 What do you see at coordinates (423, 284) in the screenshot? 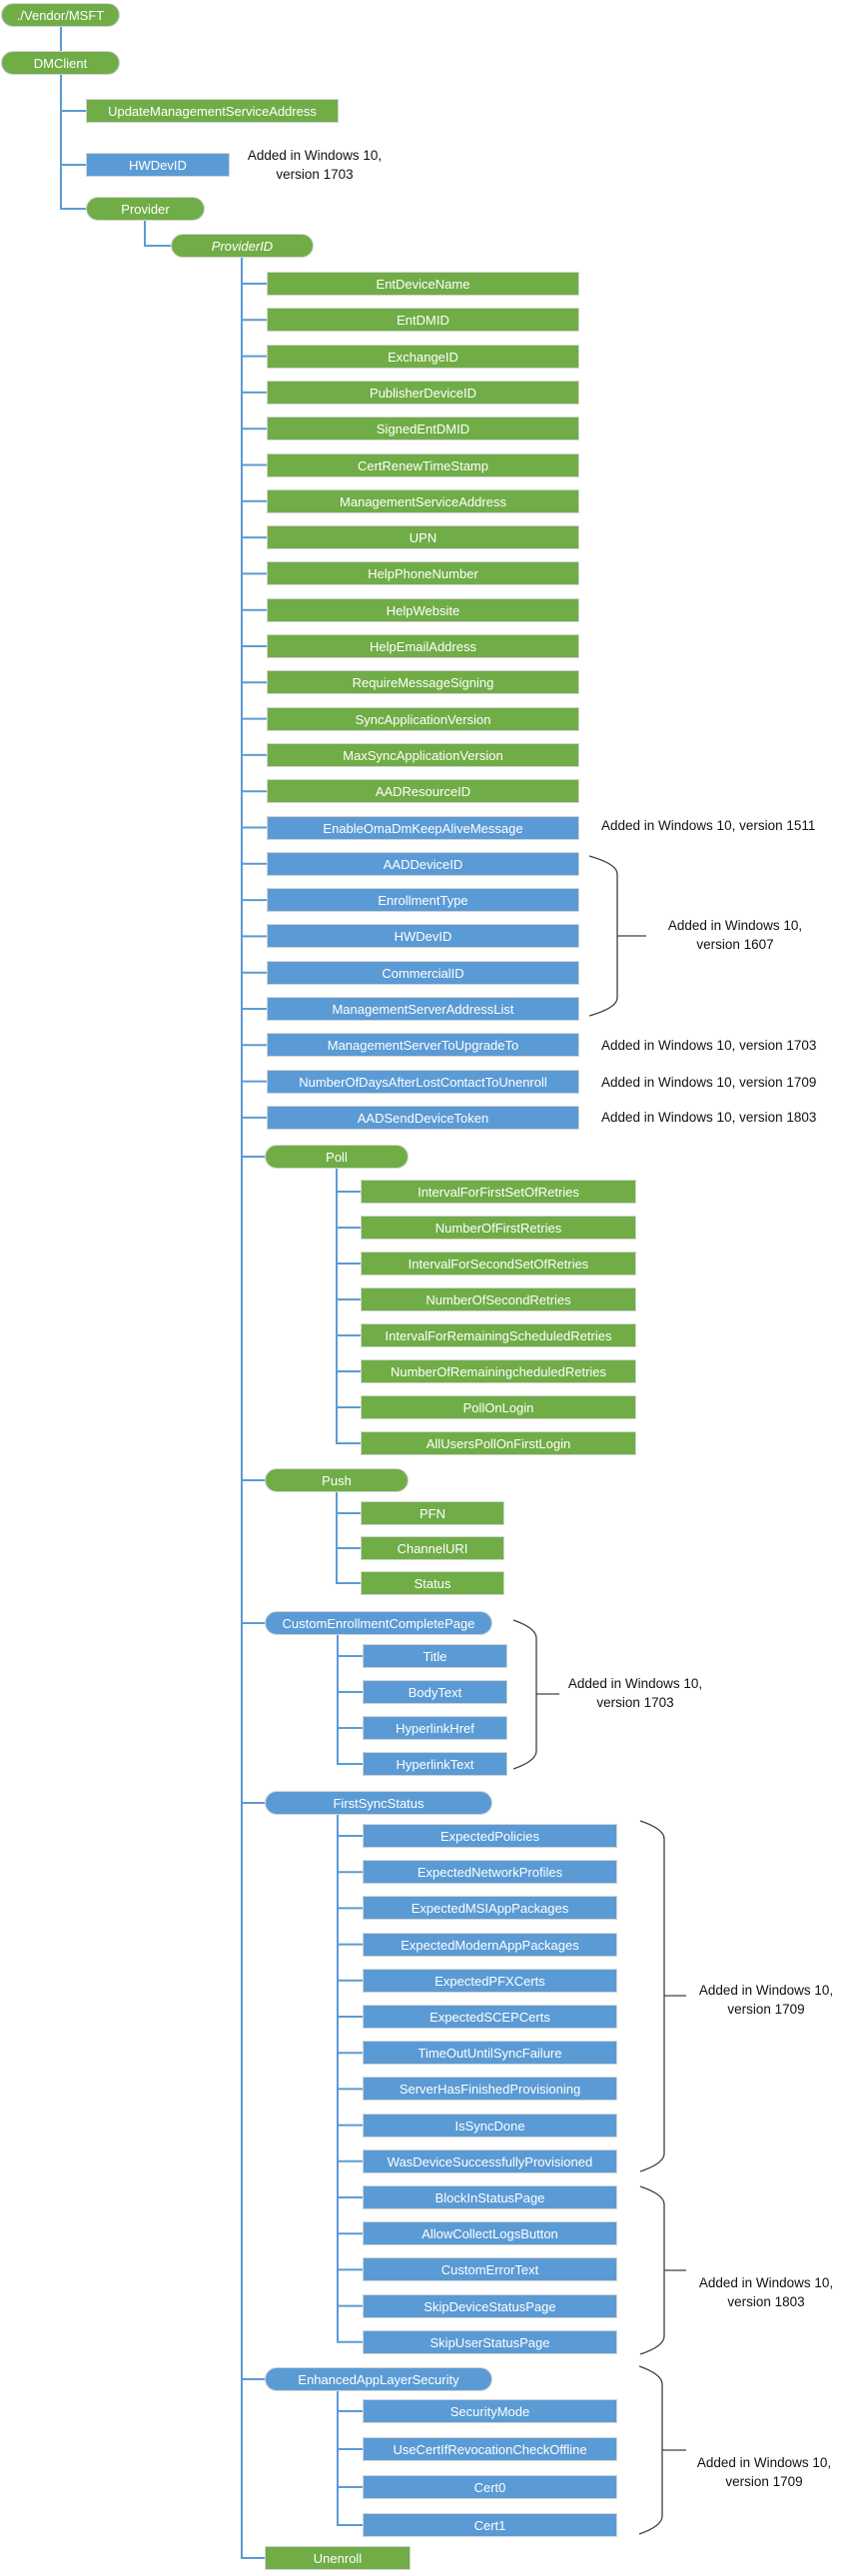
I see `node-entdevicename: EntDeviceName` at bounding box center [423, 284].